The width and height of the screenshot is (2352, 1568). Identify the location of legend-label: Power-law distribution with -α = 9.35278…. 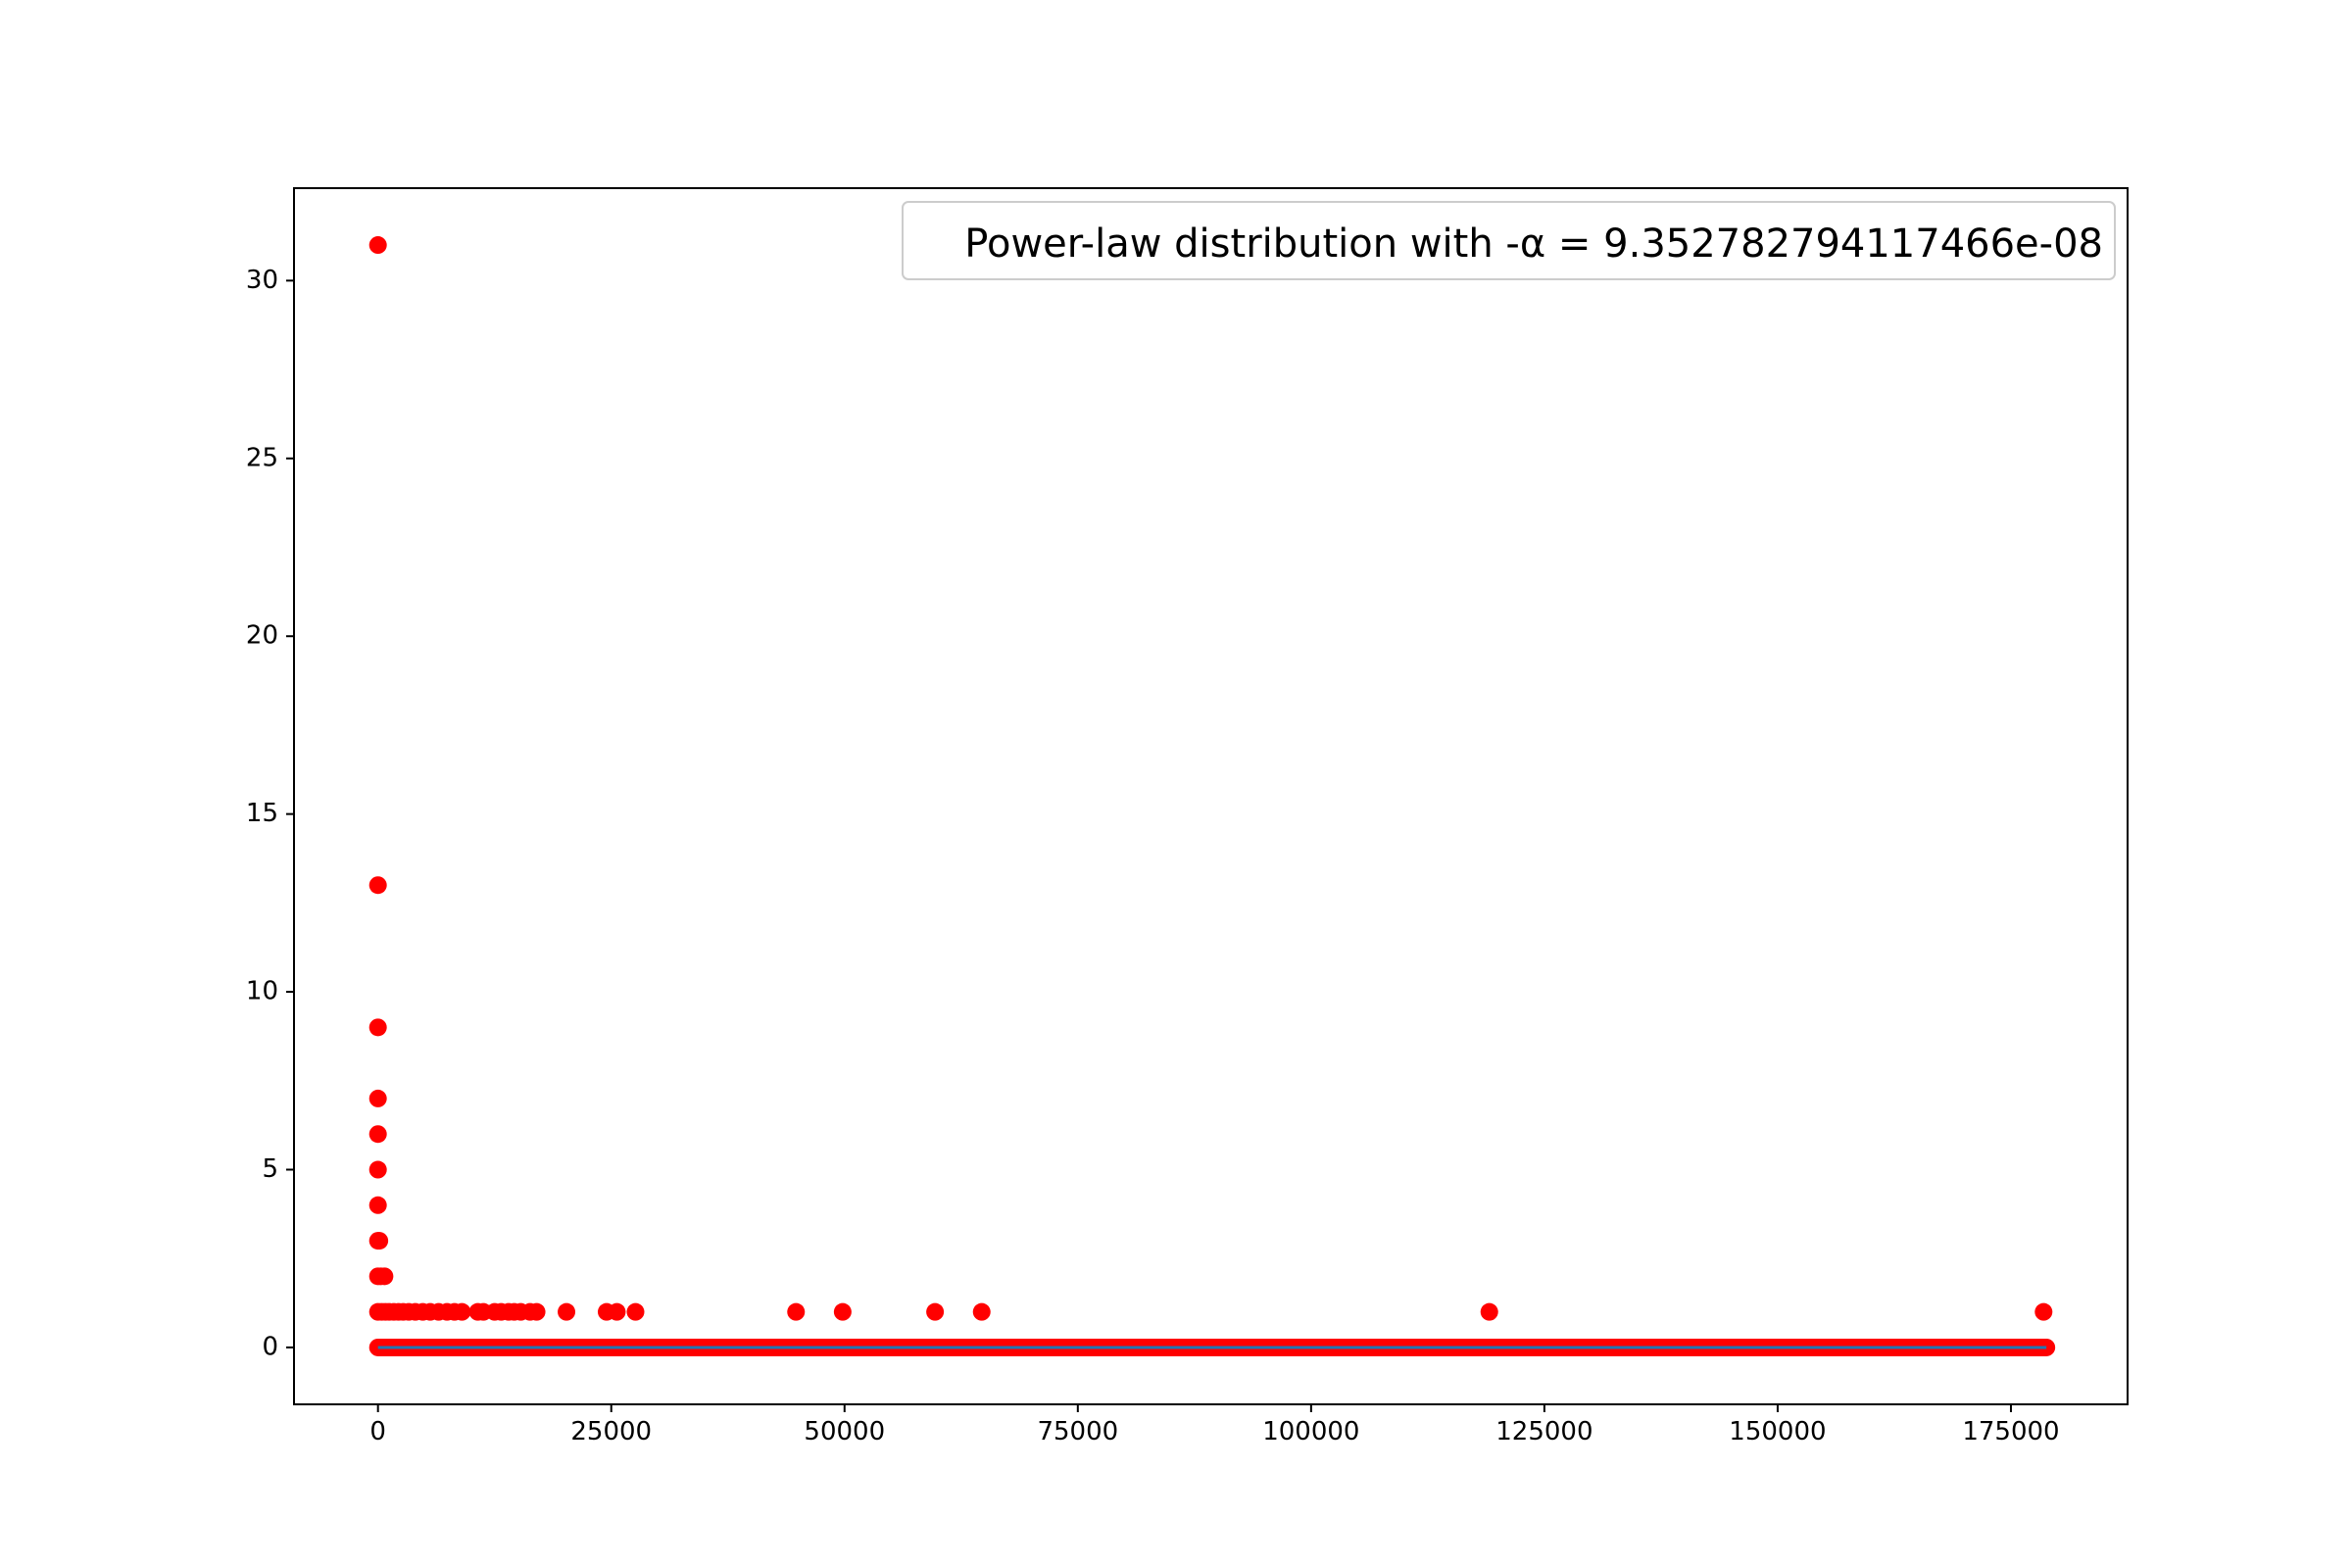
(1533, 244).